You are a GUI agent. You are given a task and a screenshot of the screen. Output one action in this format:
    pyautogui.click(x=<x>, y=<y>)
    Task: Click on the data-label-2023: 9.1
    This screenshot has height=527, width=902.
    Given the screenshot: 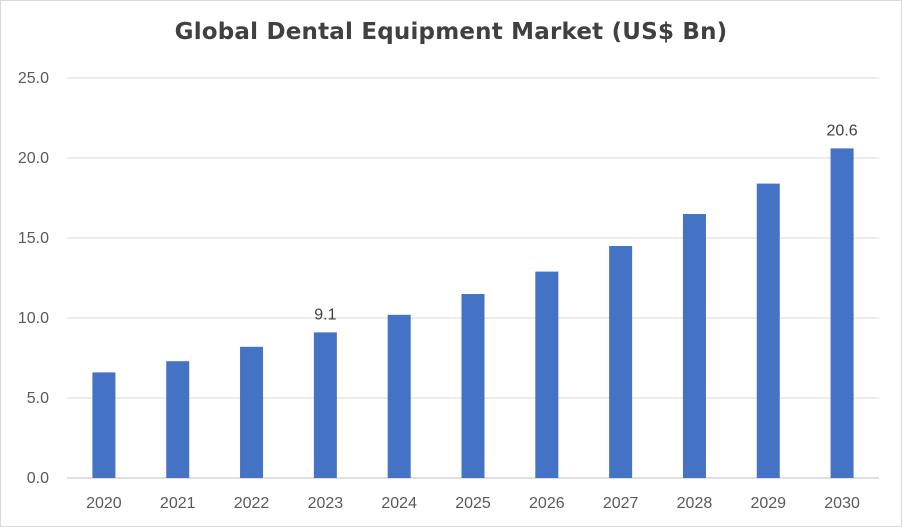 What is the action you would take?
    pyautogui.click(x=325, y=314)
    